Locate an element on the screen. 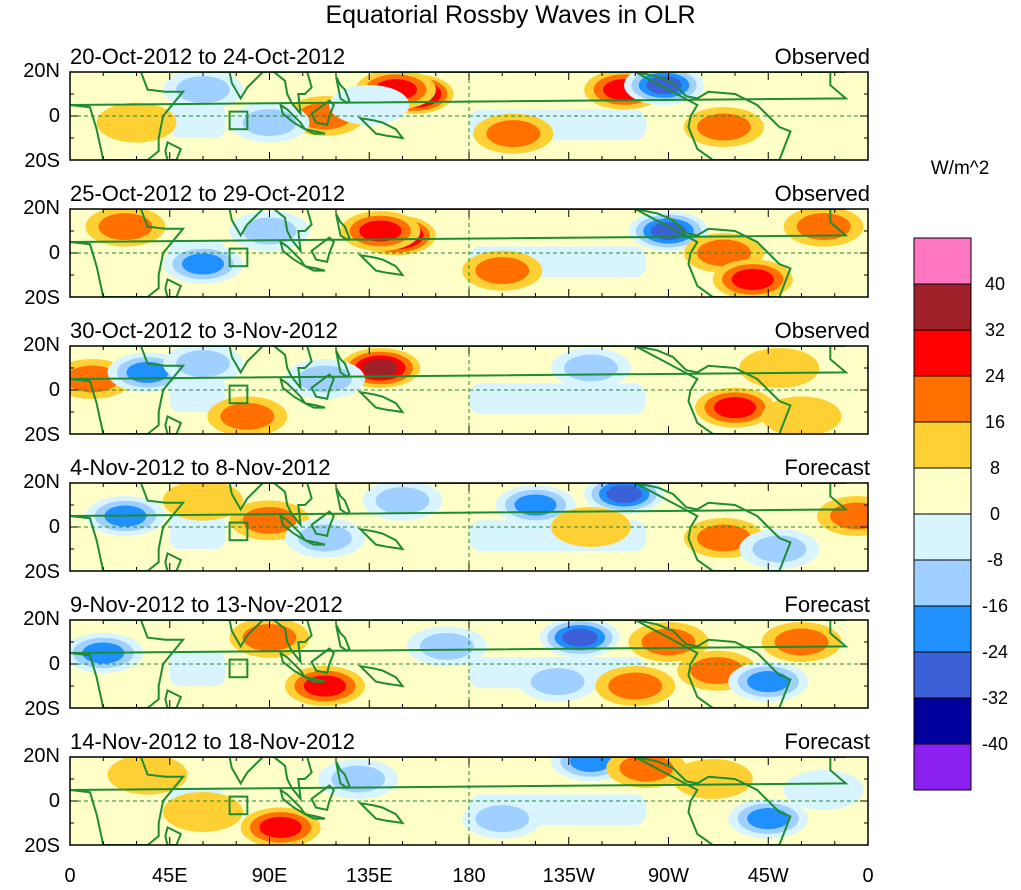  colorbar-label: -32 is located at coordinates (994, 698).